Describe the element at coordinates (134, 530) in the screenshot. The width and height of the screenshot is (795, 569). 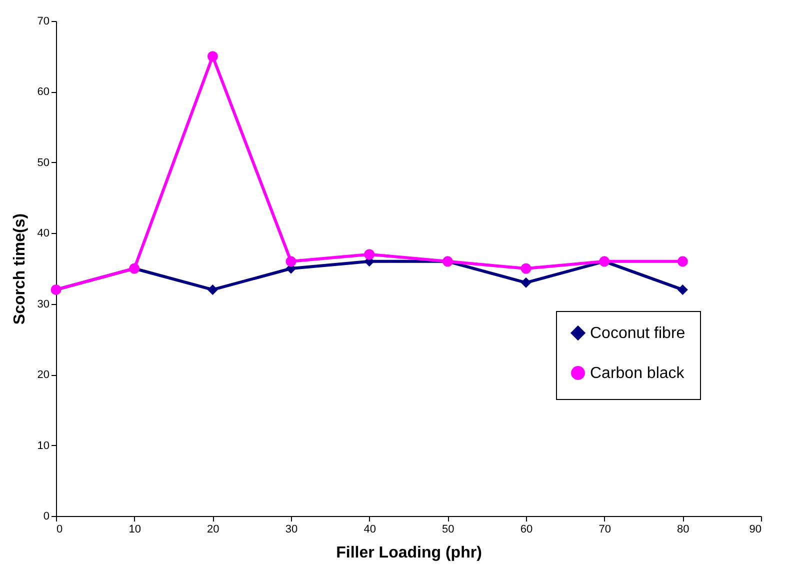
I see `x-tick-label: 10` at that location.